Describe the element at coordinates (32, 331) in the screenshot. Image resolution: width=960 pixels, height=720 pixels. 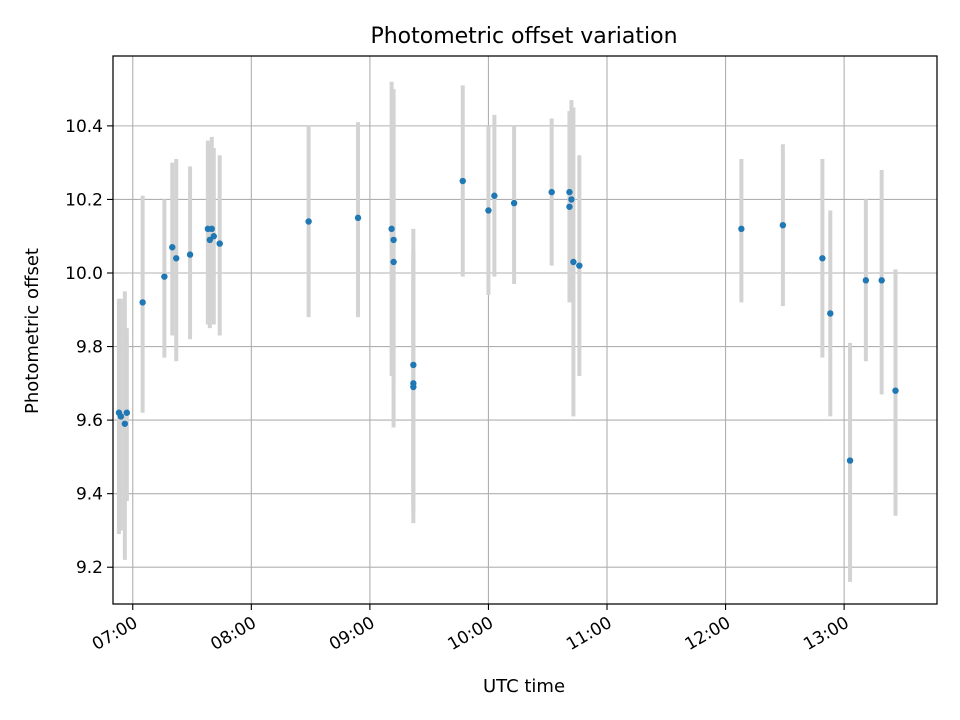
I see `y-axis-label: Photometric offset` at that location.